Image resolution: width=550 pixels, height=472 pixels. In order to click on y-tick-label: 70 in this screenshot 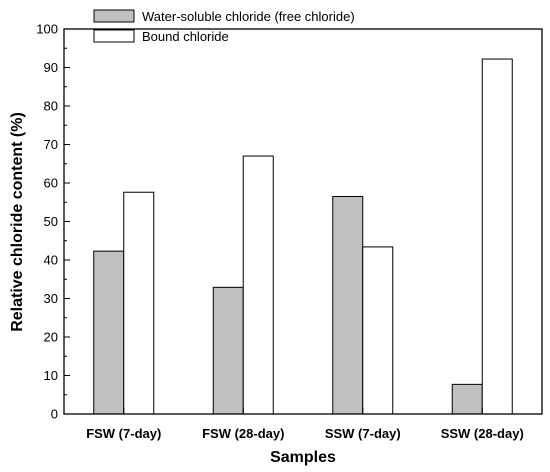, I will do `click(51, 144)`.